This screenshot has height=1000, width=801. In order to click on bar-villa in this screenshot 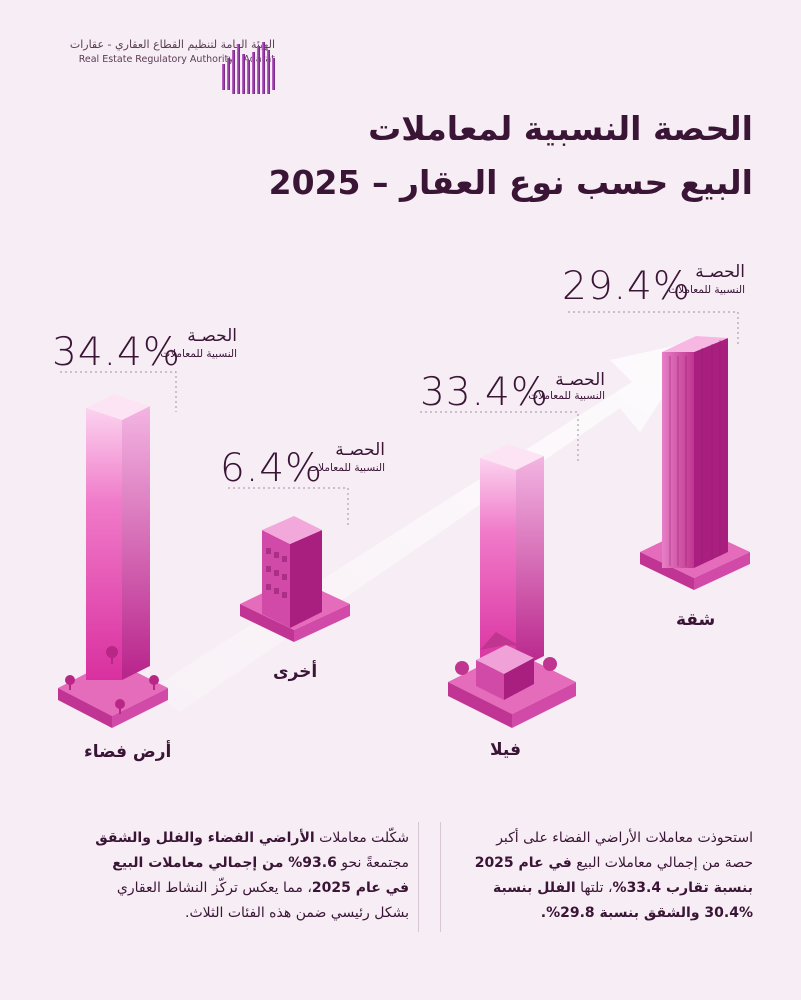, I will do `click(512, 586)`.